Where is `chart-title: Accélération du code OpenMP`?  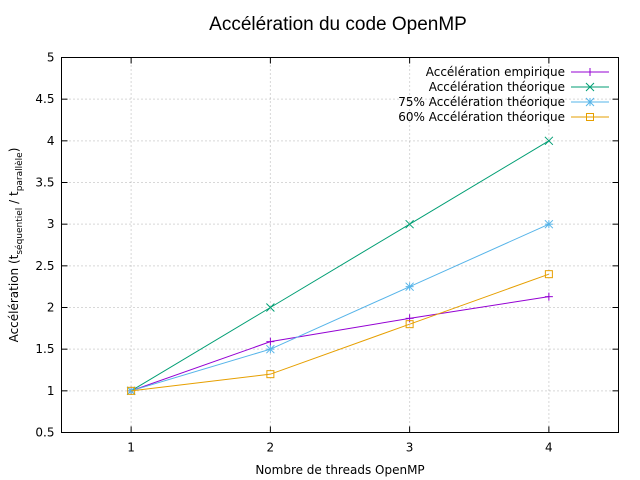
chart-title: Accélération du code OpenMP is located at coordinates (338, 24).